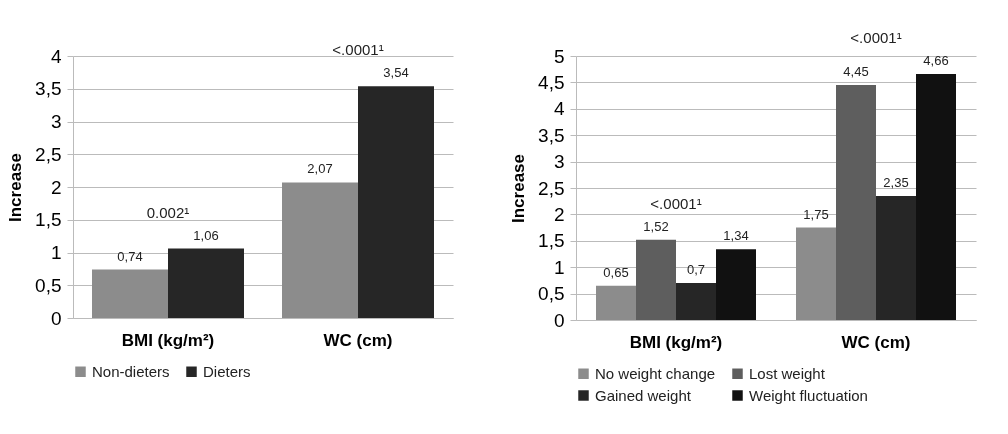 The width and height of the screenshot is (1008, 434). Describe the element at coordinates (896, 182) in the screenshot. I see `data-label: 2,35` at that location.